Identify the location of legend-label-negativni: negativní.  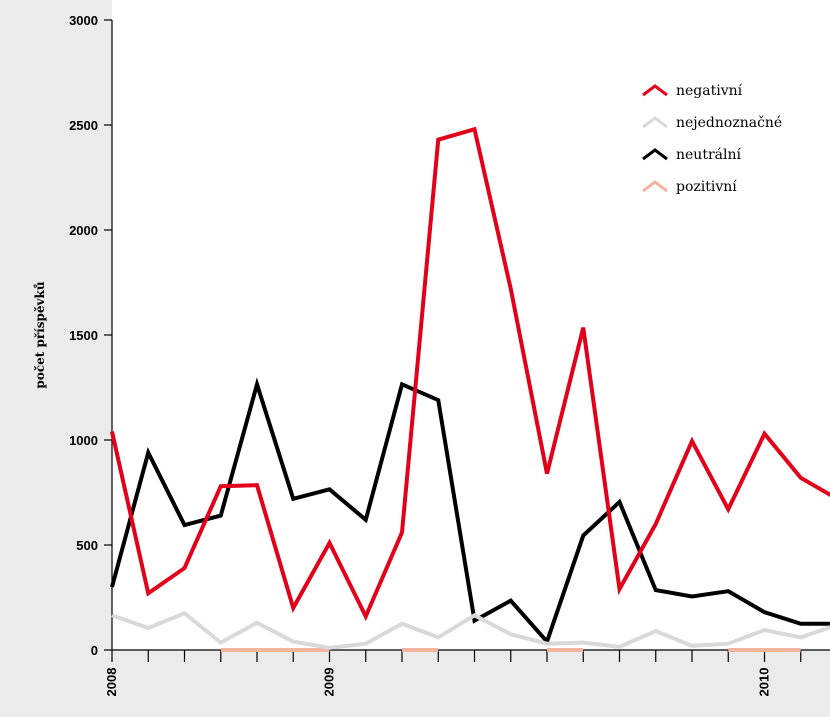
(709, 91).